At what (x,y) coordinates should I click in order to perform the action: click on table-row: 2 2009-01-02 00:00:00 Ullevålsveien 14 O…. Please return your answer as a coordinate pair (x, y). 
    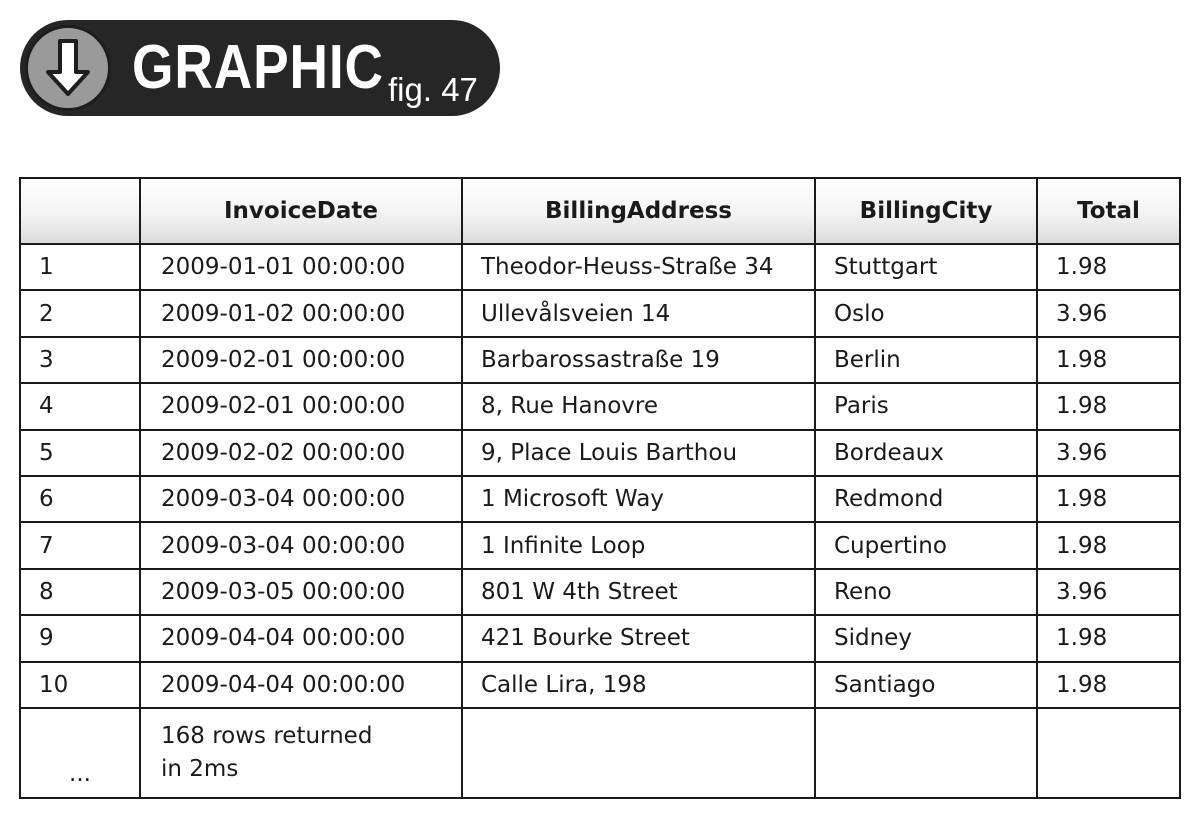
    Looking at the image, I should click on (600, 313).